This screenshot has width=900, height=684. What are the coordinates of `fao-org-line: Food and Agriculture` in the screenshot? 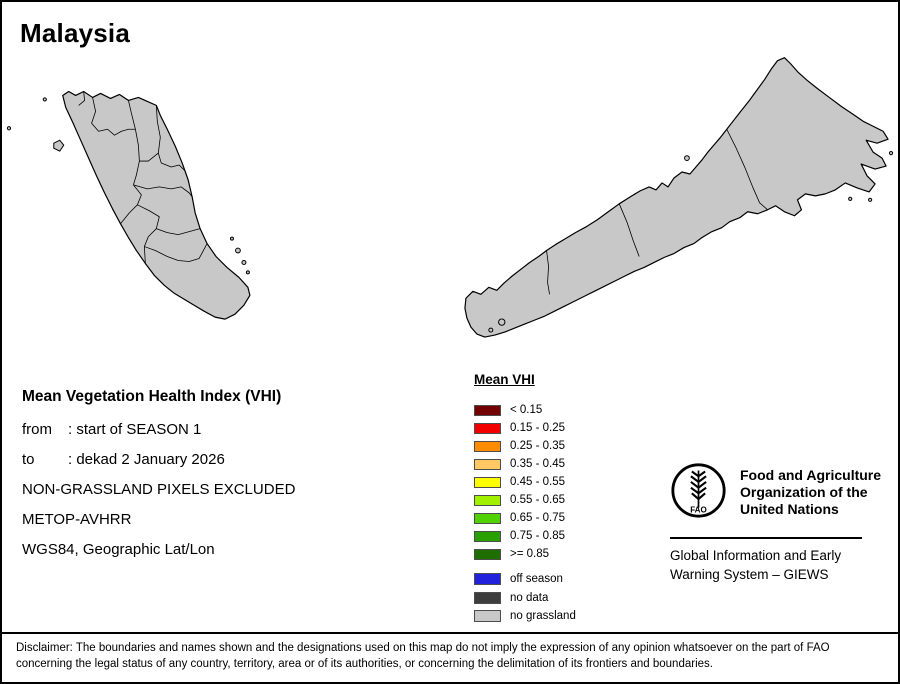 It's located at (811, 475).